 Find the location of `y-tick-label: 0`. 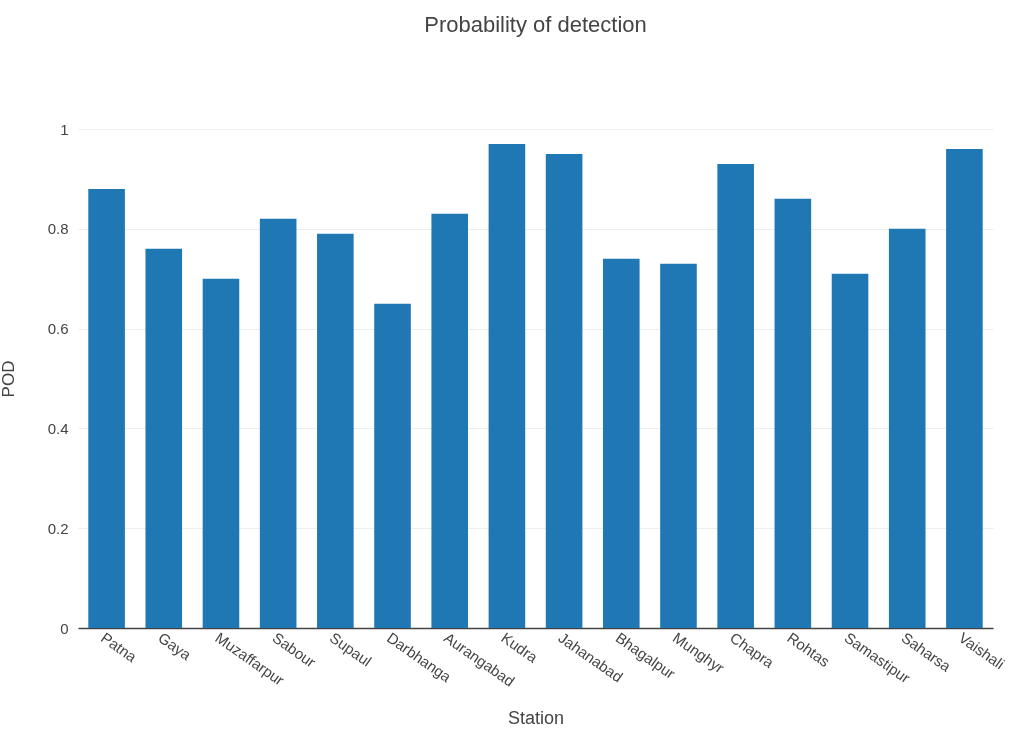

y-tick-label: 0 is located at coordinates (64, 628).